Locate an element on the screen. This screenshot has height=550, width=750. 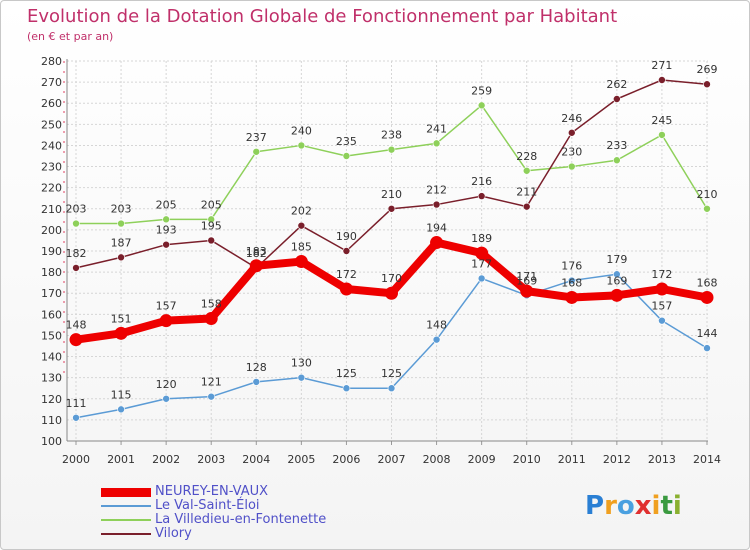
data-label: 262 is located at coordinates (616, 84).